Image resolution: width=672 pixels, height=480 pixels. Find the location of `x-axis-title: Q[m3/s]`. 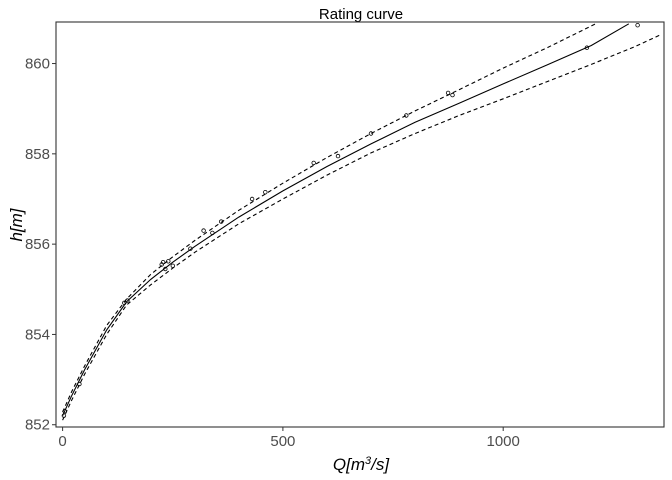

x-axis-title: Q[m3/s] is located at coordinates (361, 464).